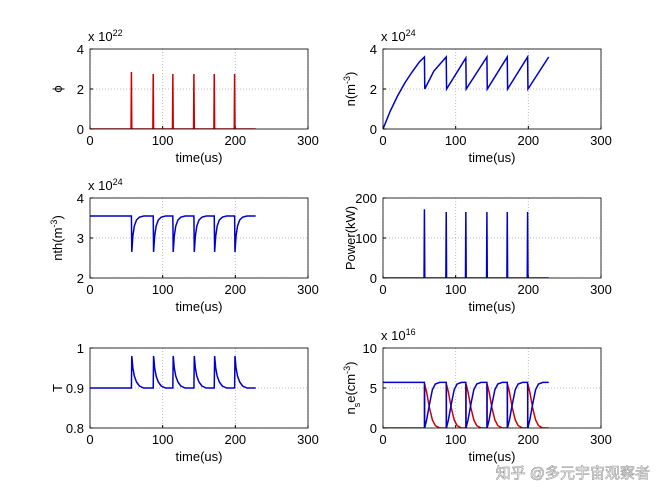 The height and width of the screenshot is (500, 667). I want to click on subplot: 0 100 200 300 0 5 10 time(us) nse(cm-3) x 1016, so click(477, 395).